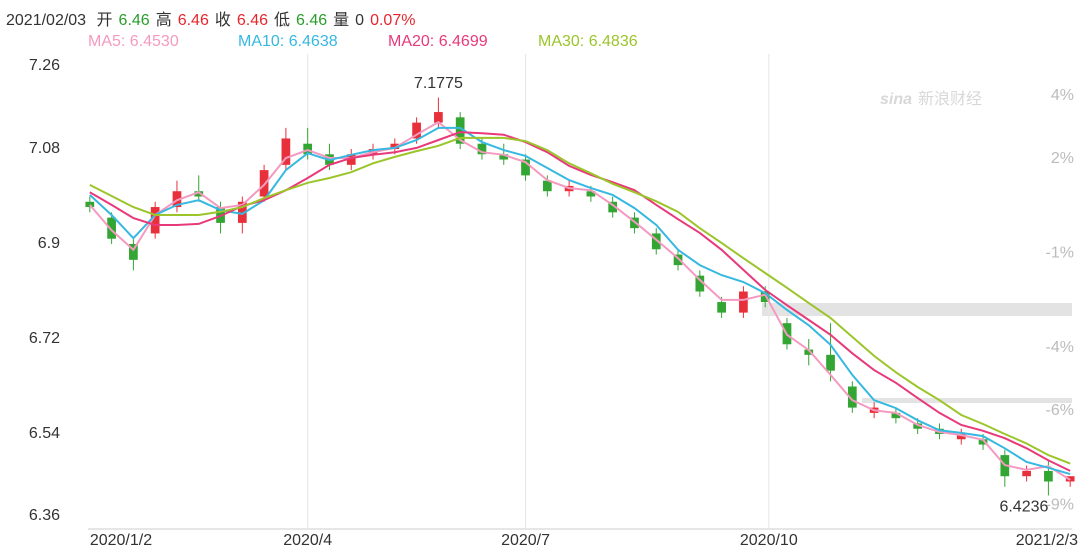 The height and width of the screenshot is (550, 1080). What do you see at coordinates (438, 41) in the screenshot?
I see `legend-entry: MA20: 6.4699` at bounding box center [438, 41].